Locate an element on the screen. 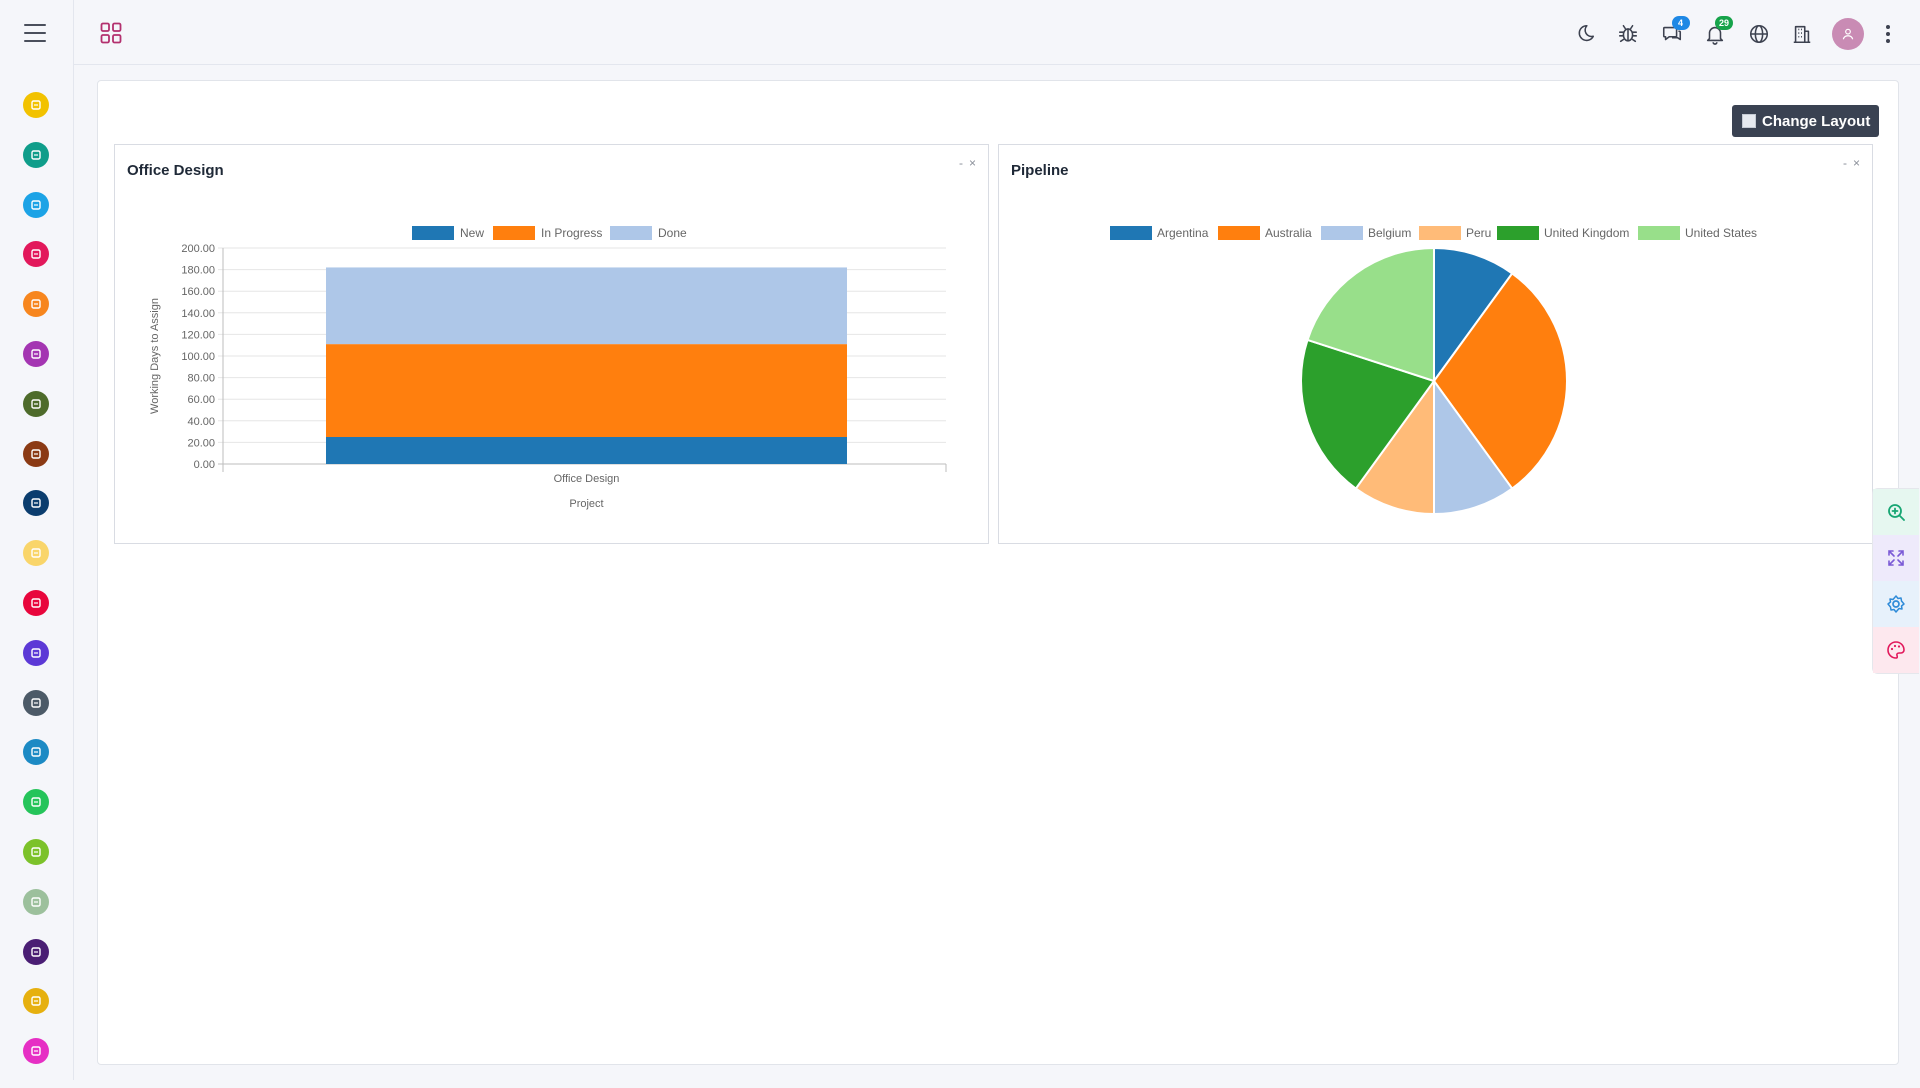 The image size is (1920, 1088). right-tool-panel is located at coordinates (1895, 581).